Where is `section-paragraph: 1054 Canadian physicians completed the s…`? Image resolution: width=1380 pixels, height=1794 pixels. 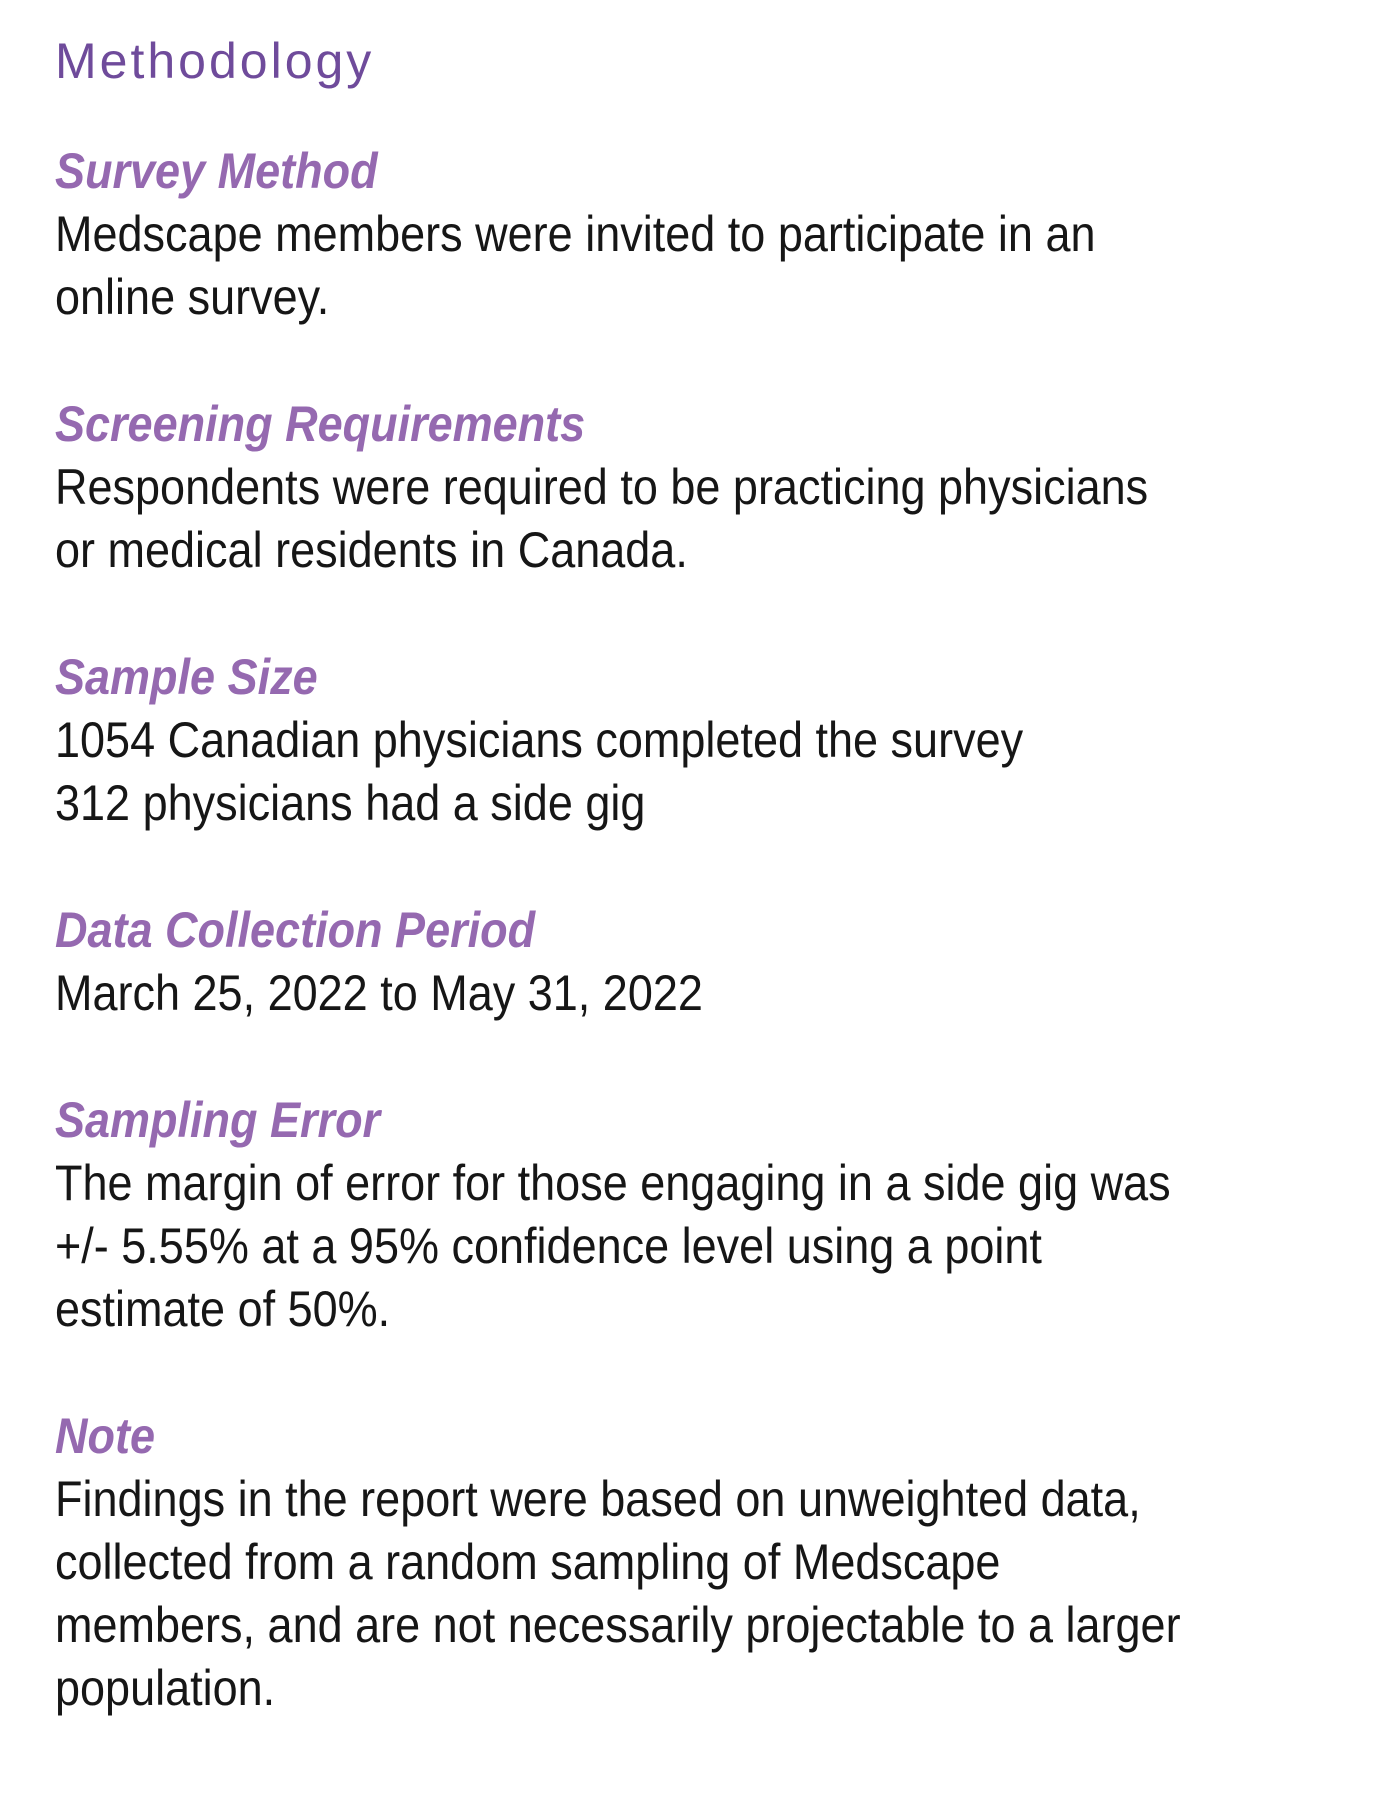
section-paragraph: 1054 Canadian physicians completed the s… is located at coordinates (690, 772).